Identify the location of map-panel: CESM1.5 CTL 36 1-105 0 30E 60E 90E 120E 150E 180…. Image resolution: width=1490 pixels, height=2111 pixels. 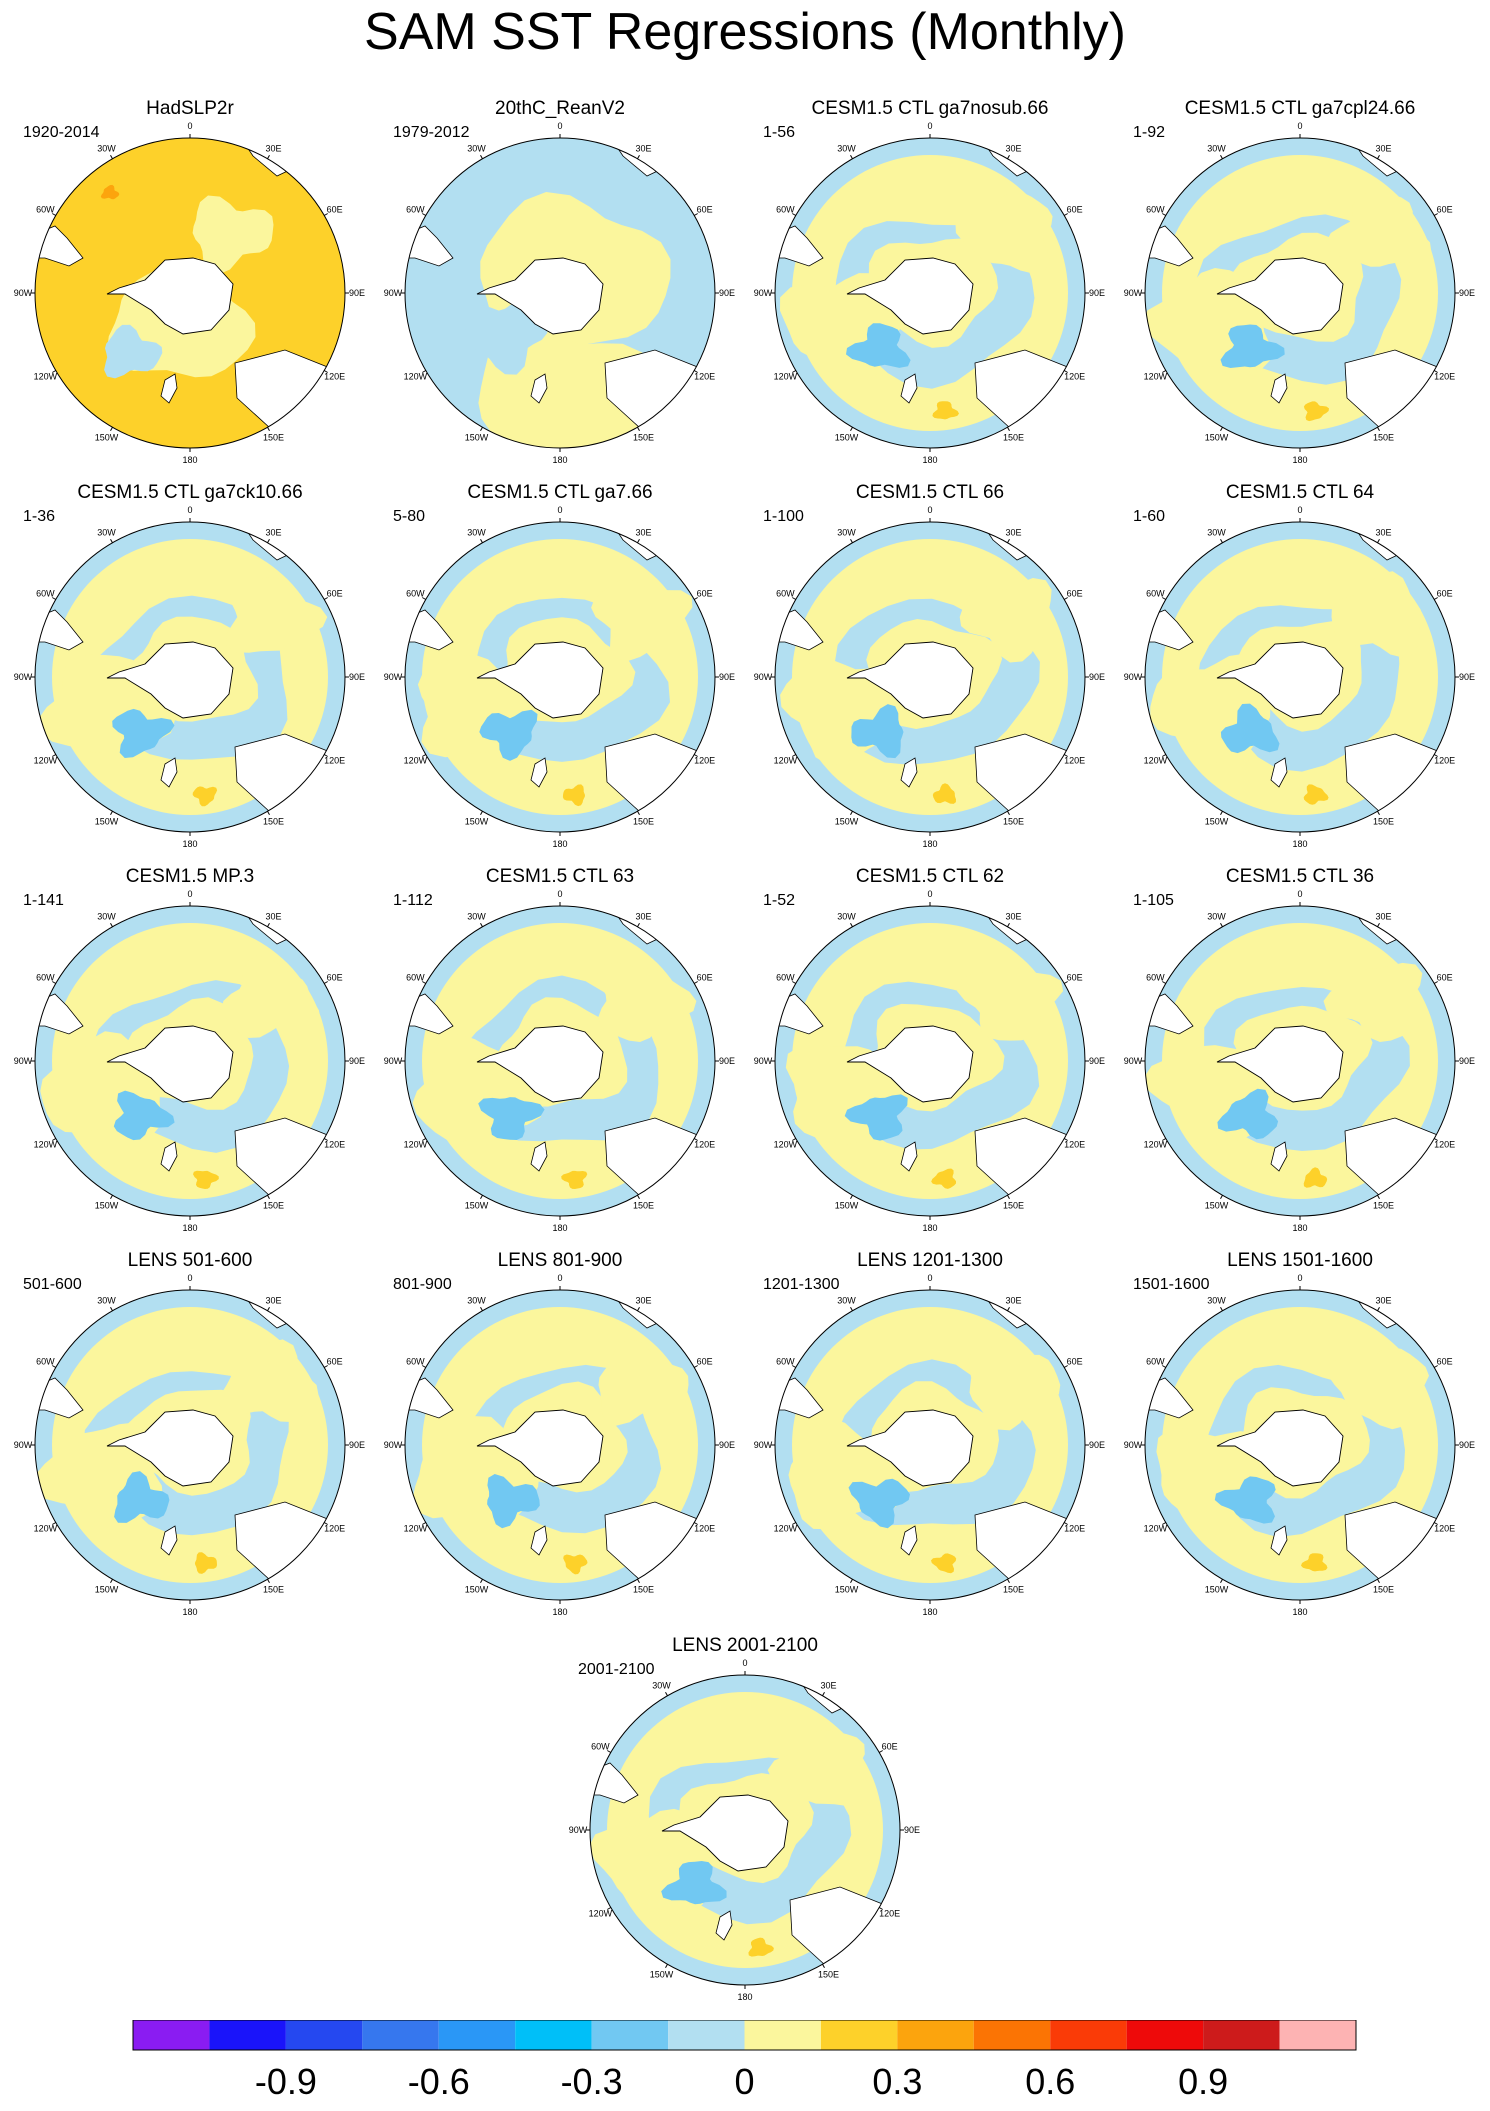
(1300, 1041).